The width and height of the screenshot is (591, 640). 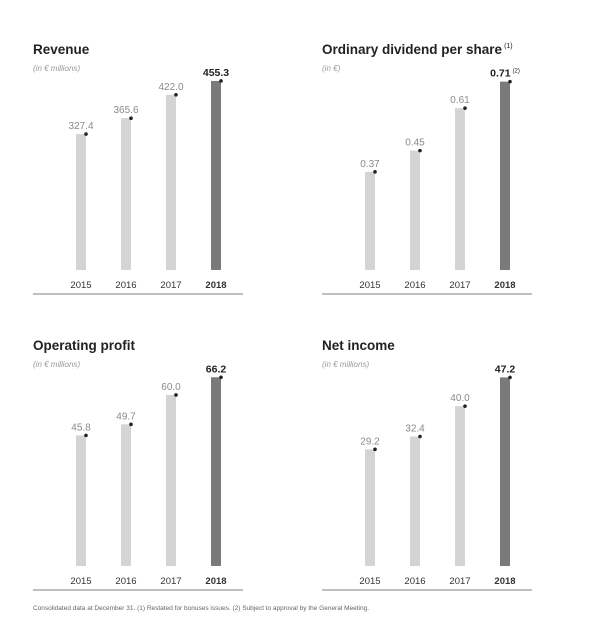 What do you see at coordinates (510, 81) in the screenshot?
I see `dividend-bar-marker-2018` at bounding box center [510, 81].